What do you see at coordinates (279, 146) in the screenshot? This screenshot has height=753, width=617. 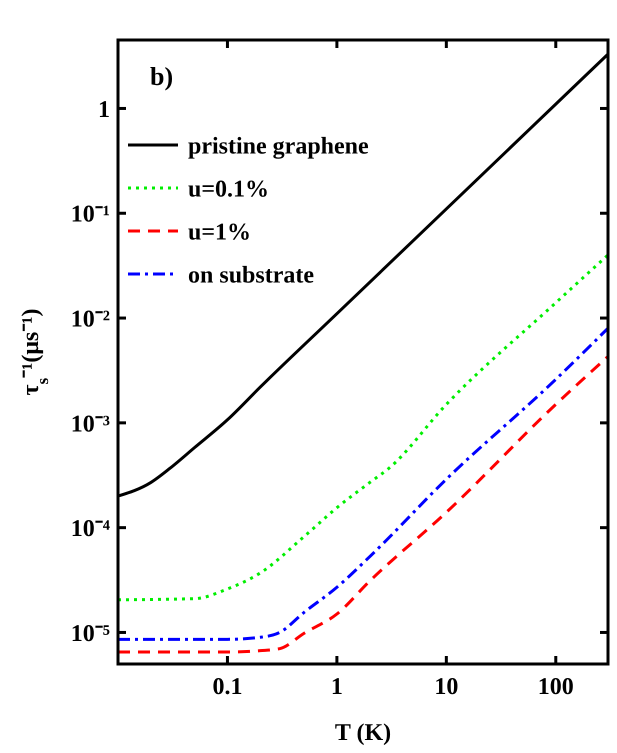 I see `legend-label: pristine graphene` at bounding box center [279, 146].